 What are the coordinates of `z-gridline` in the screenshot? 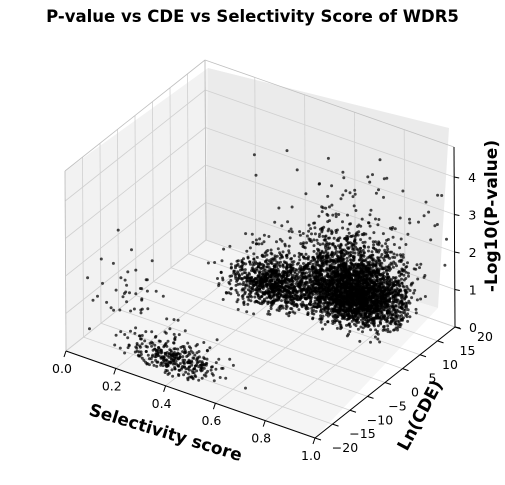 It's located at (136, 258).